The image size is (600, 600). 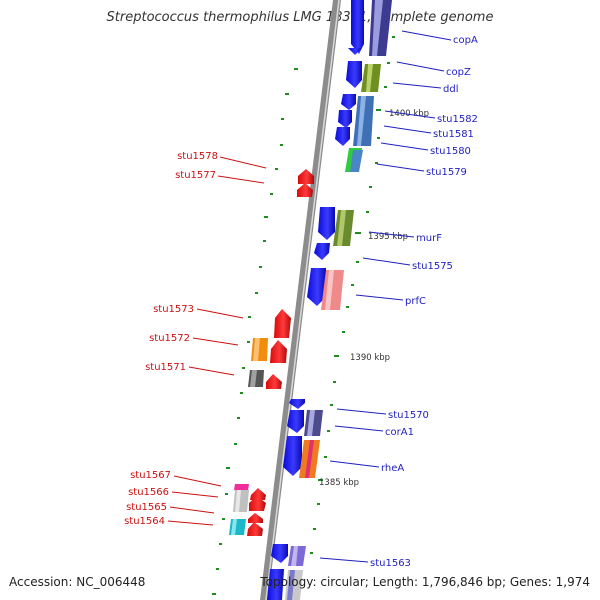 What do you see at coordinates (322, 251) in the screenshot?
I see `gene-stu1575-arrow` at bounding box center [322, 251].